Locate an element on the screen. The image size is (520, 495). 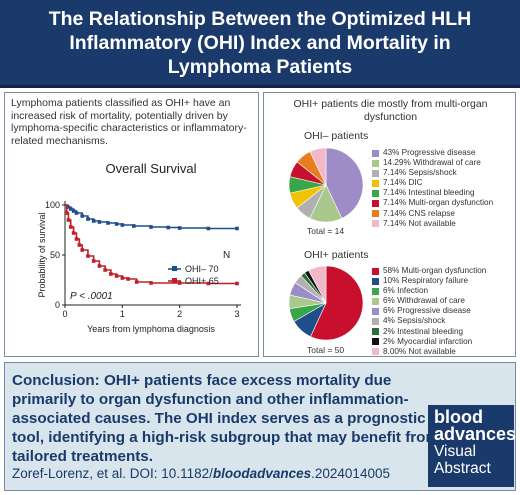
legend-item: 7.14% Multi-organ dysfunction is located at coordinates (432, 203).